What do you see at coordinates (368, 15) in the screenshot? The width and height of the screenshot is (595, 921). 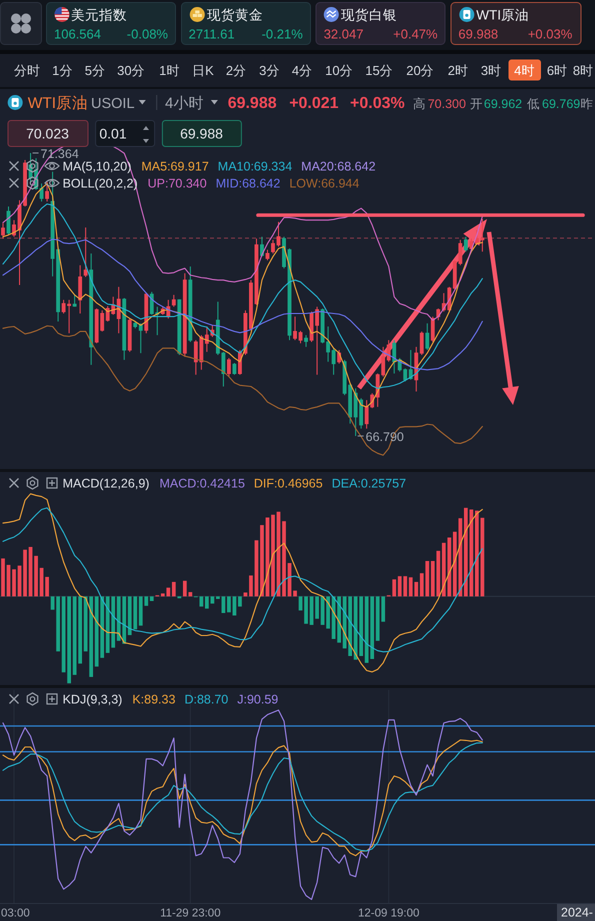 I see `text: 现货白银` at bounding box center [368, 15].